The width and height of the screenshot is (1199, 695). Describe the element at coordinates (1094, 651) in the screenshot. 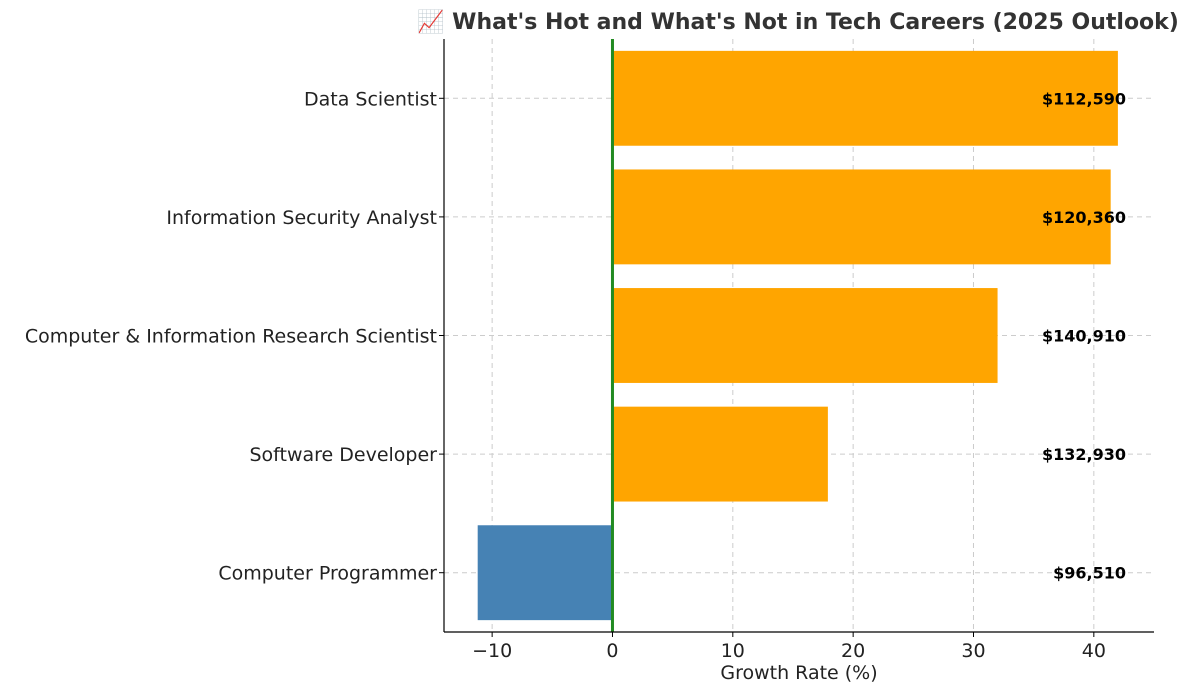

I see `x-tick-label: 40` at that location.